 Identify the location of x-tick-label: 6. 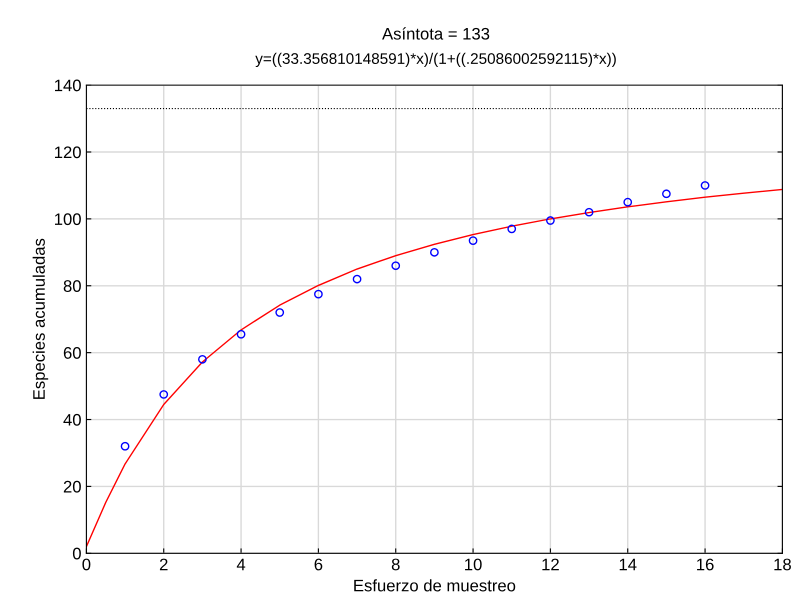
(318, 564).